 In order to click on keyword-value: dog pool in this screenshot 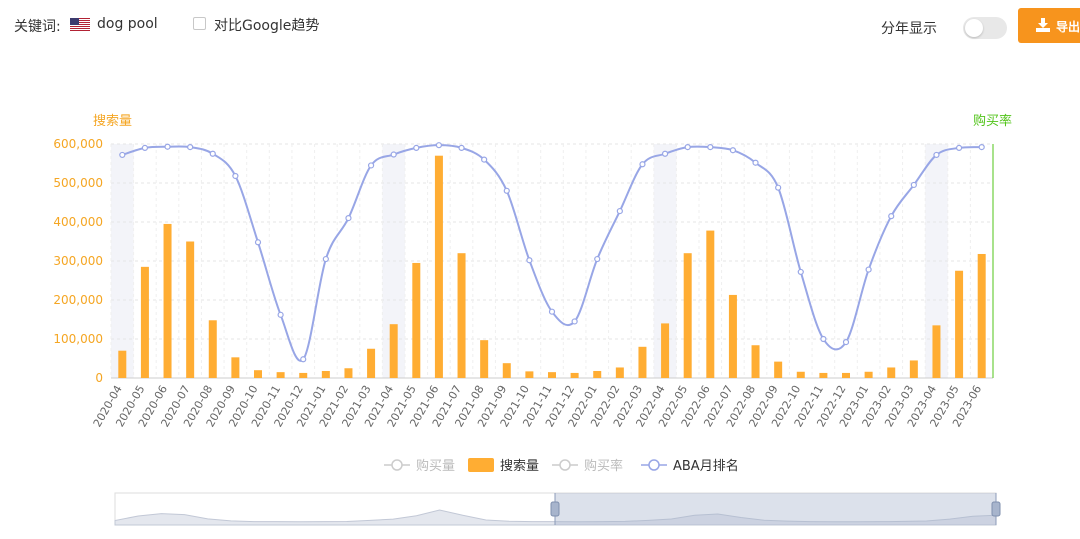, I will do `click(127, 24)`.